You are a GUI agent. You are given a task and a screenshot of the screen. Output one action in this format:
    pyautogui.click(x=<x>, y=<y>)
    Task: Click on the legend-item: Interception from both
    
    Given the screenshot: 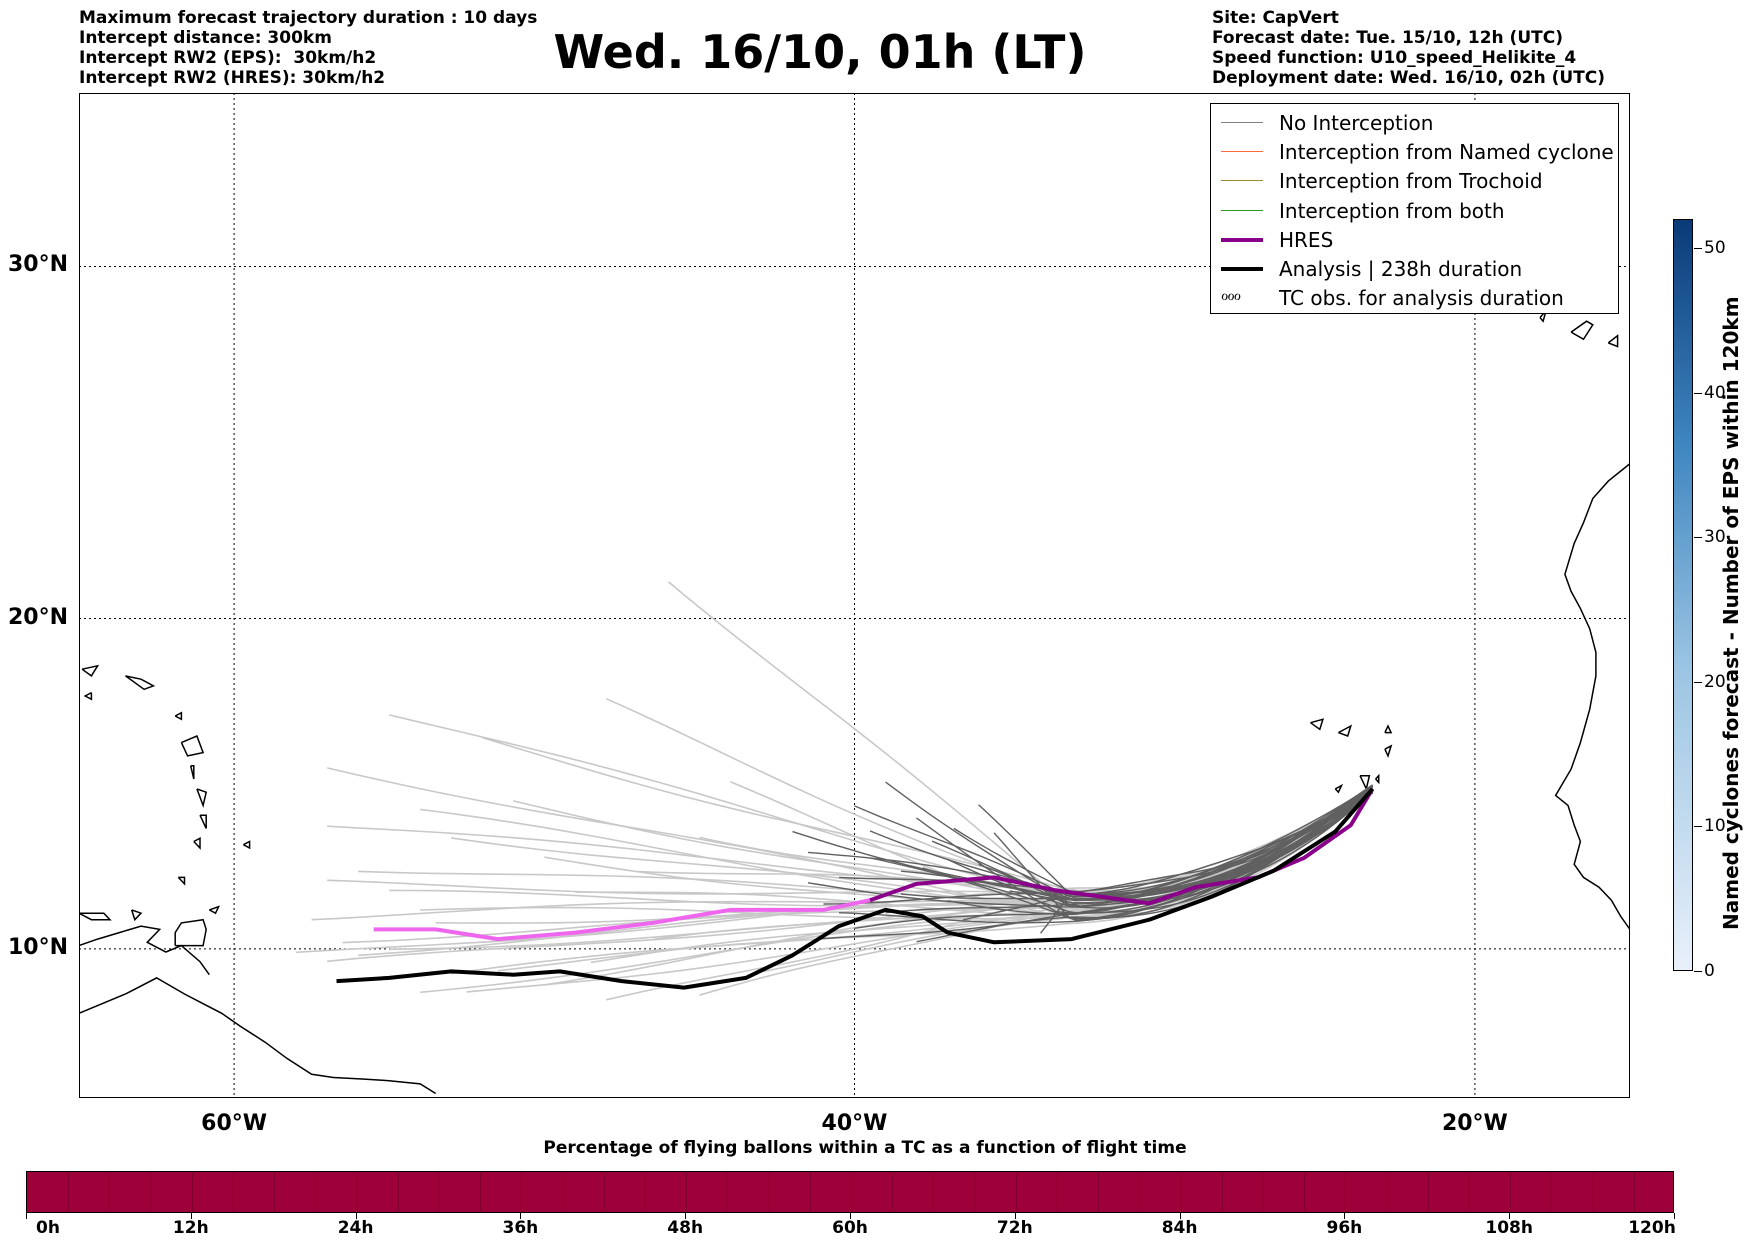 What is the action you would take?
    pyautogui.click(x=1417, y=210)
    